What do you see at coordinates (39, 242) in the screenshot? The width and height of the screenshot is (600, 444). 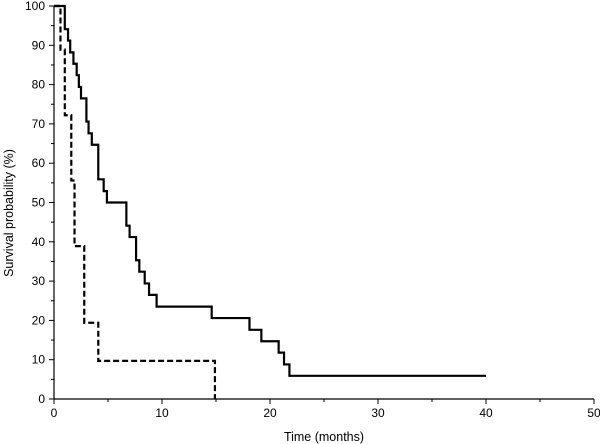 I see `y-tick-label: 40` at bounding box center [39, 242].